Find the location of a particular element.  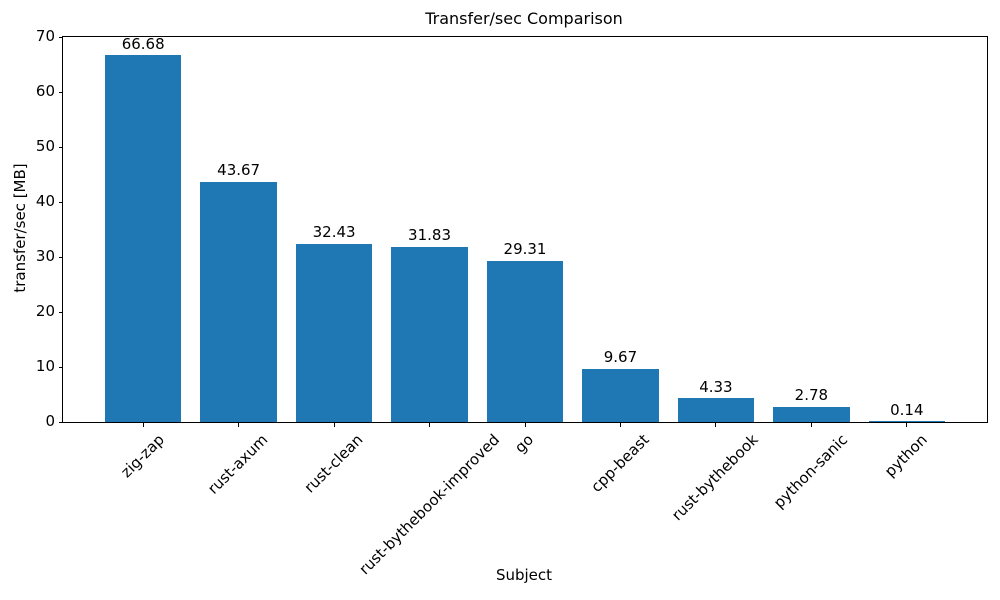

x-tick-label: rust-bythebook is located at coordinates (715, 477).